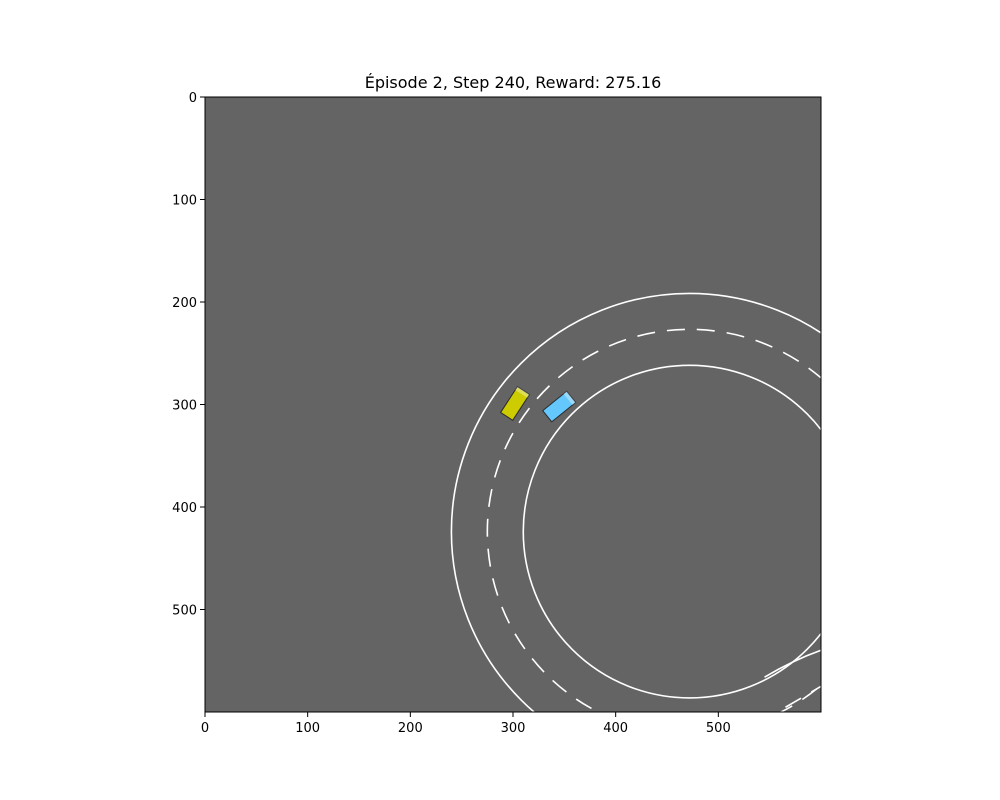 The height and width of the screenshot is (800, 1000). I want to click on y-tick: 200, so click(188, 303).